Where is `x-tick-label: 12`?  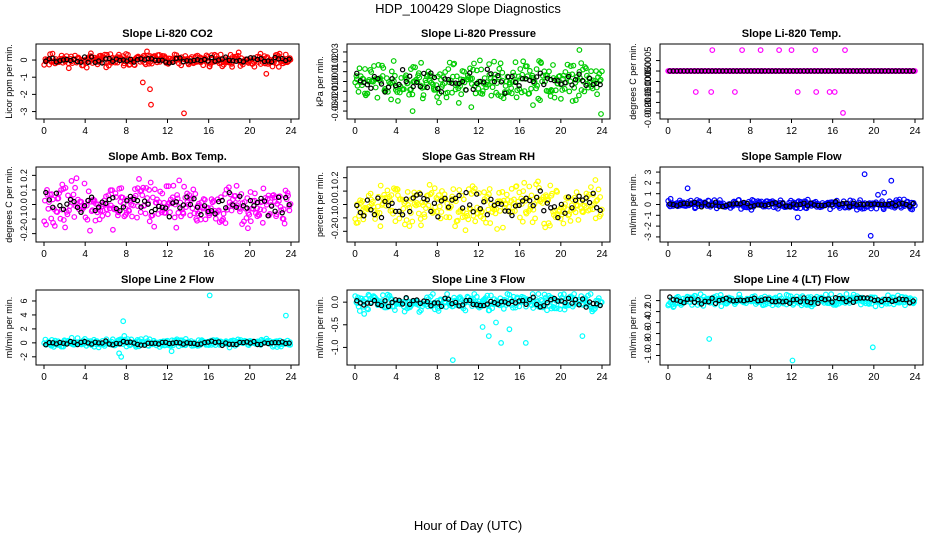 x-tick-label: 12 is located at coordinates (168, 131).